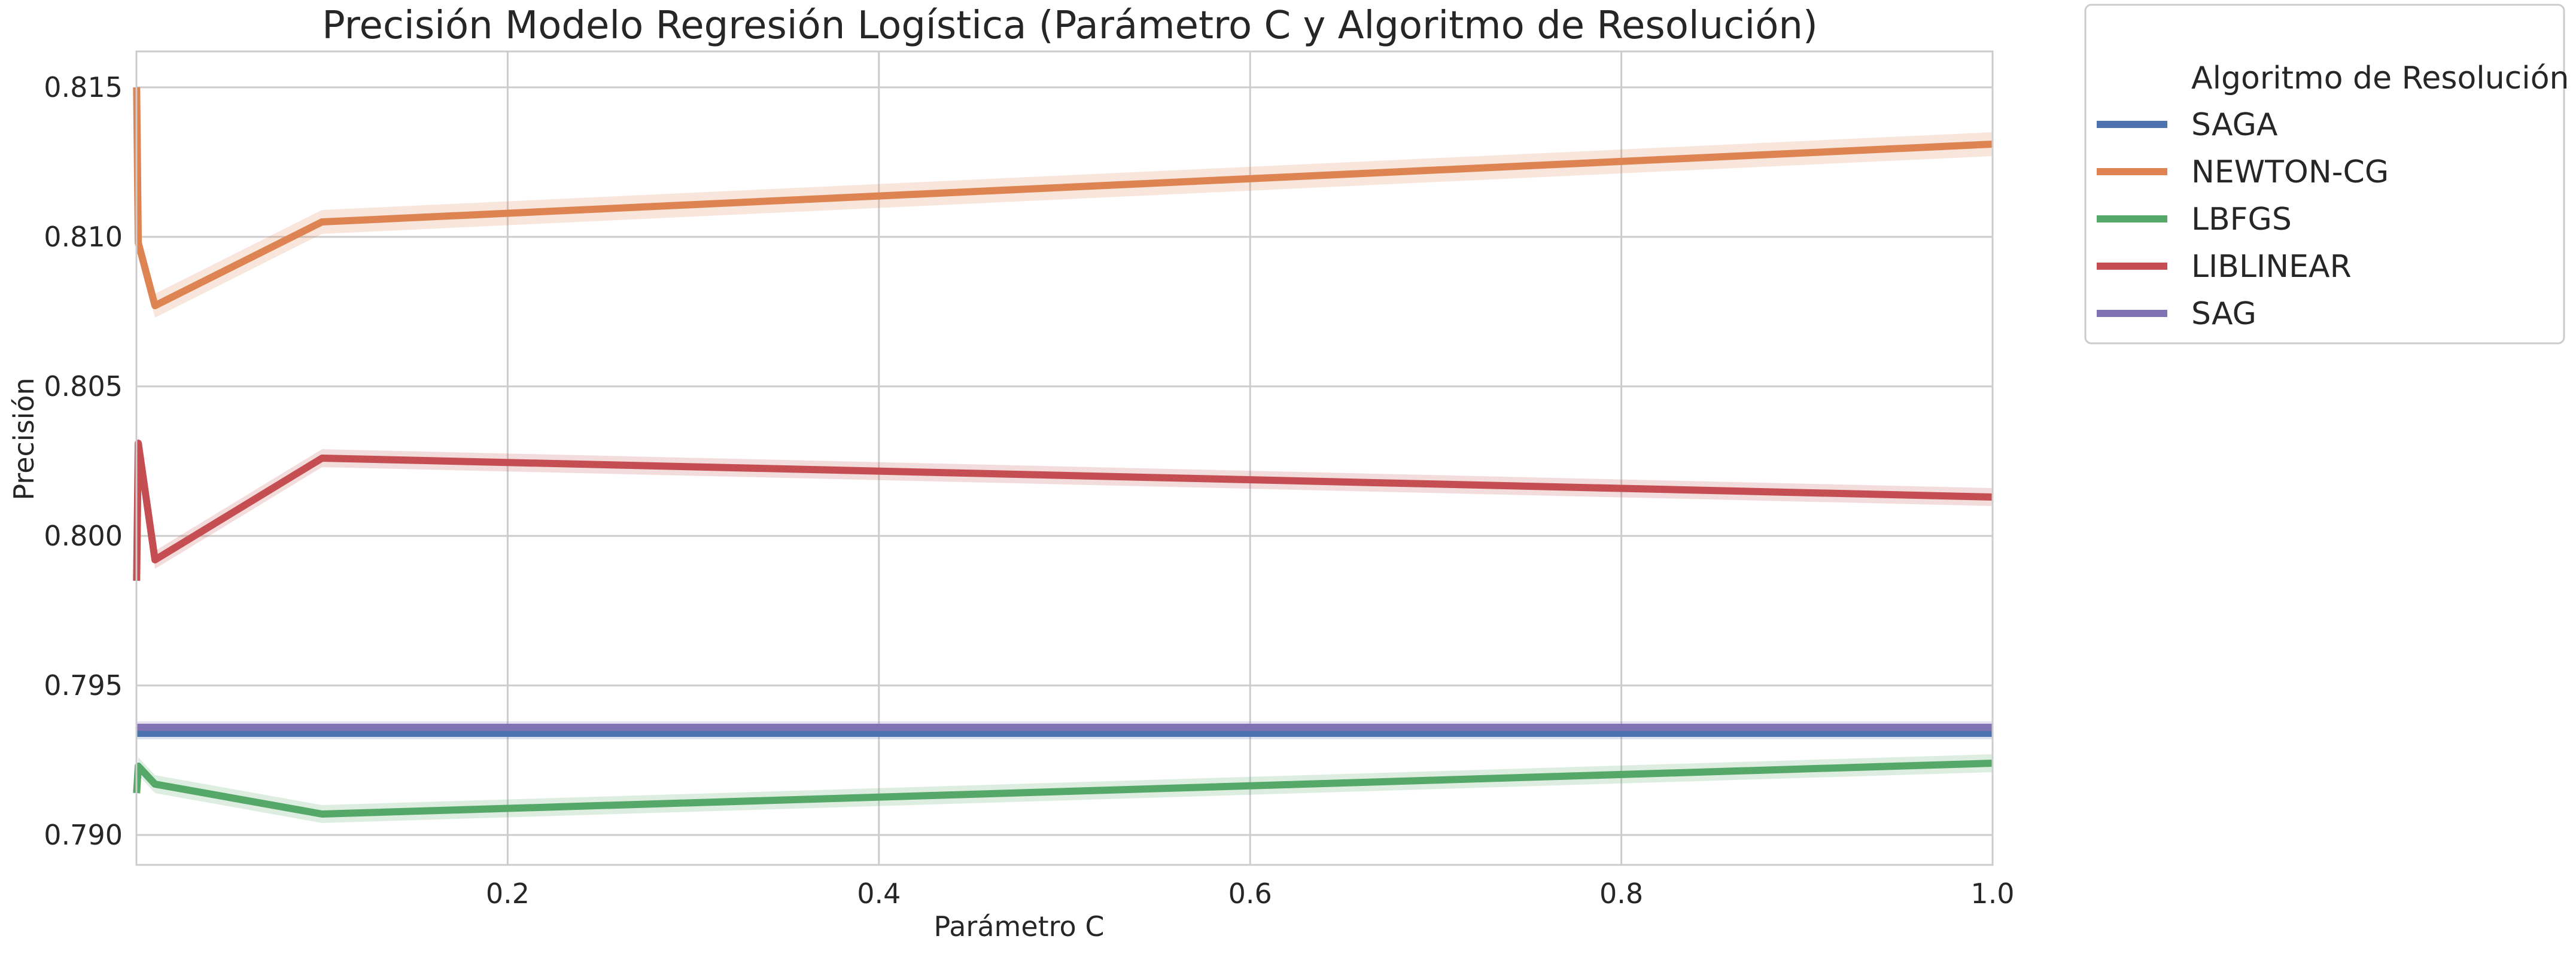 The image size is (2576, 954). I want to click on y-tick-label: 0.790, so click(84, 835).